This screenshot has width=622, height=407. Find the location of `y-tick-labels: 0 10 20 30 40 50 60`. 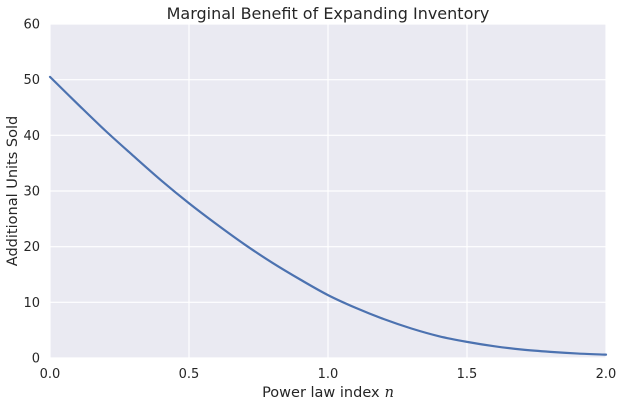

y-tick-labels: 0 10 20 30 40 50 60 is located at coordinates (31, 192).